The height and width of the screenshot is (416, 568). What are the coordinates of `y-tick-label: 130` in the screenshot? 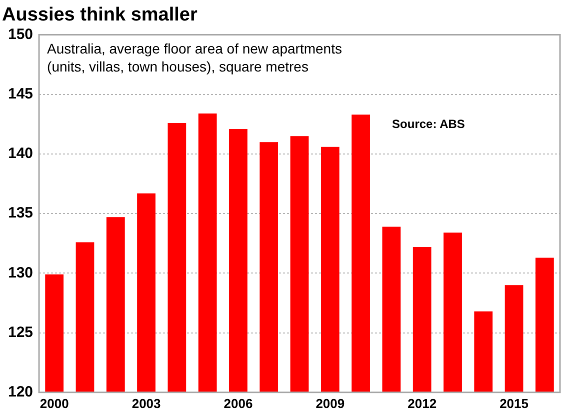 It's located at (21, 273).